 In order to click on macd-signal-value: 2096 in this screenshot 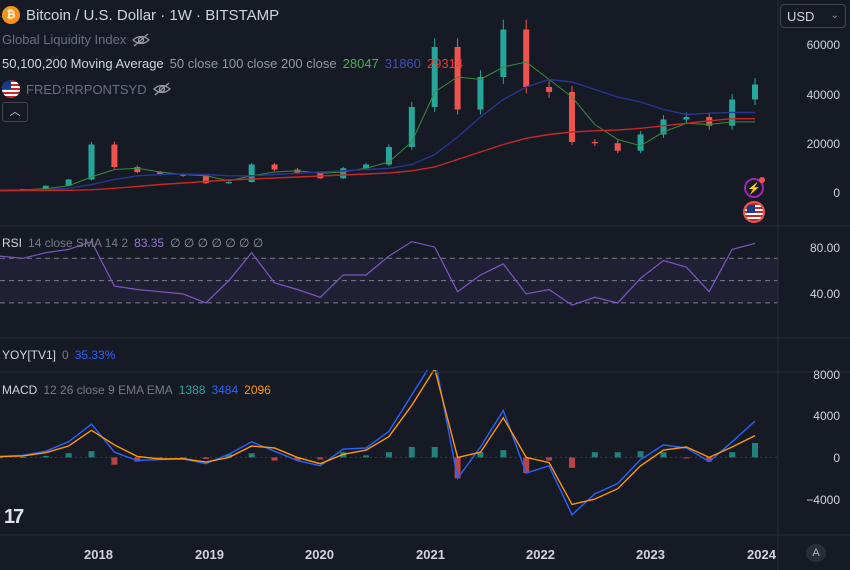, I will do `click(257, 390)`.